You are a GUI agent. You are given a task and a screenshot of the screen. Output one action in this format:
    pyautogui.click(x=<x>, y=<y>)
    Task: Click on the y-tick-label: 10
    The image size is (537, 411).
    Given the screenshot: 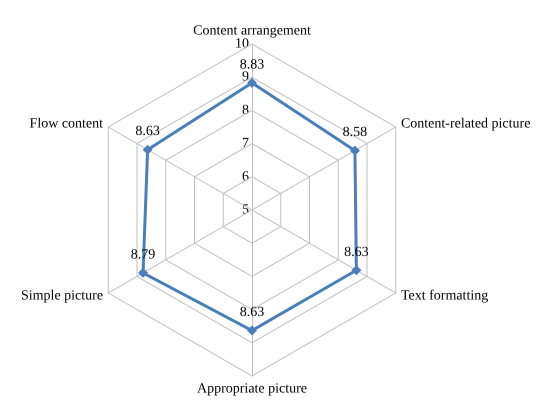 What is the action you would take?
    pyautogui.click(x=242, y=44)
    